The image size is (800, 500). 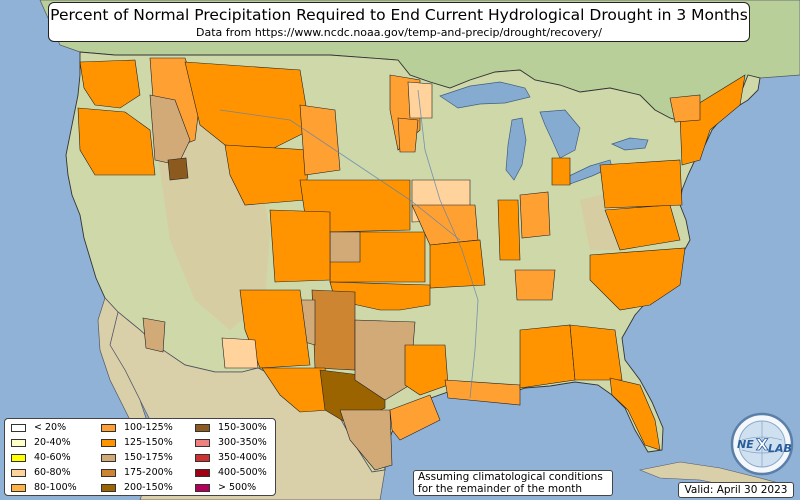 I want to click on region-washington, so click(x=110, y=84).